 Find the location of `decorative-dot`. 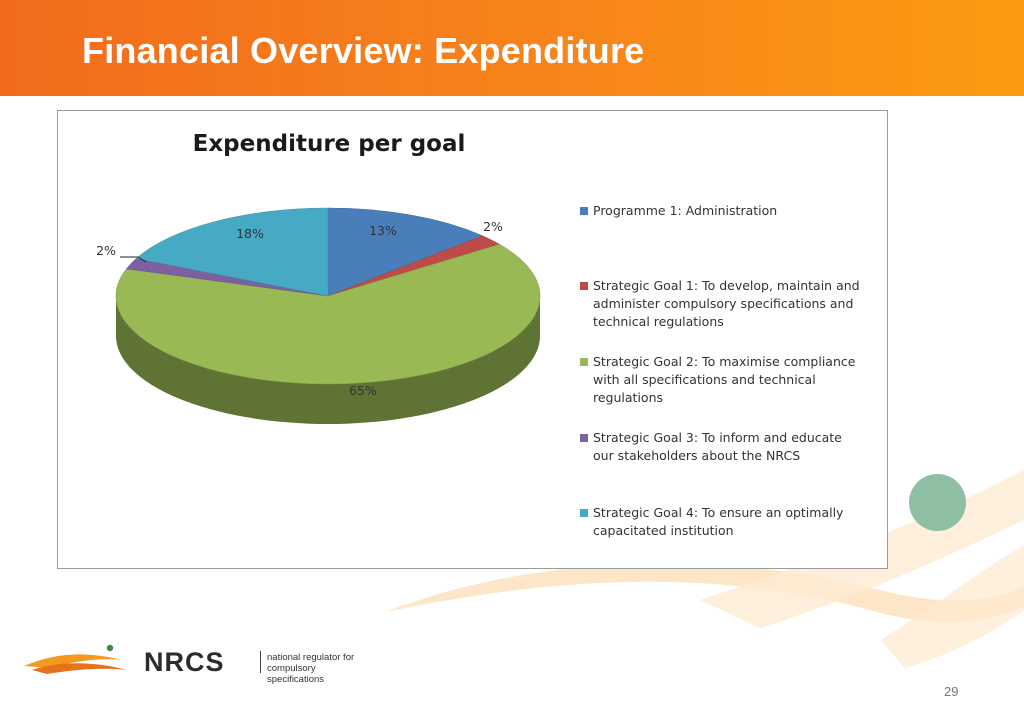

decorative-dot is located at coordinates (937, 502).